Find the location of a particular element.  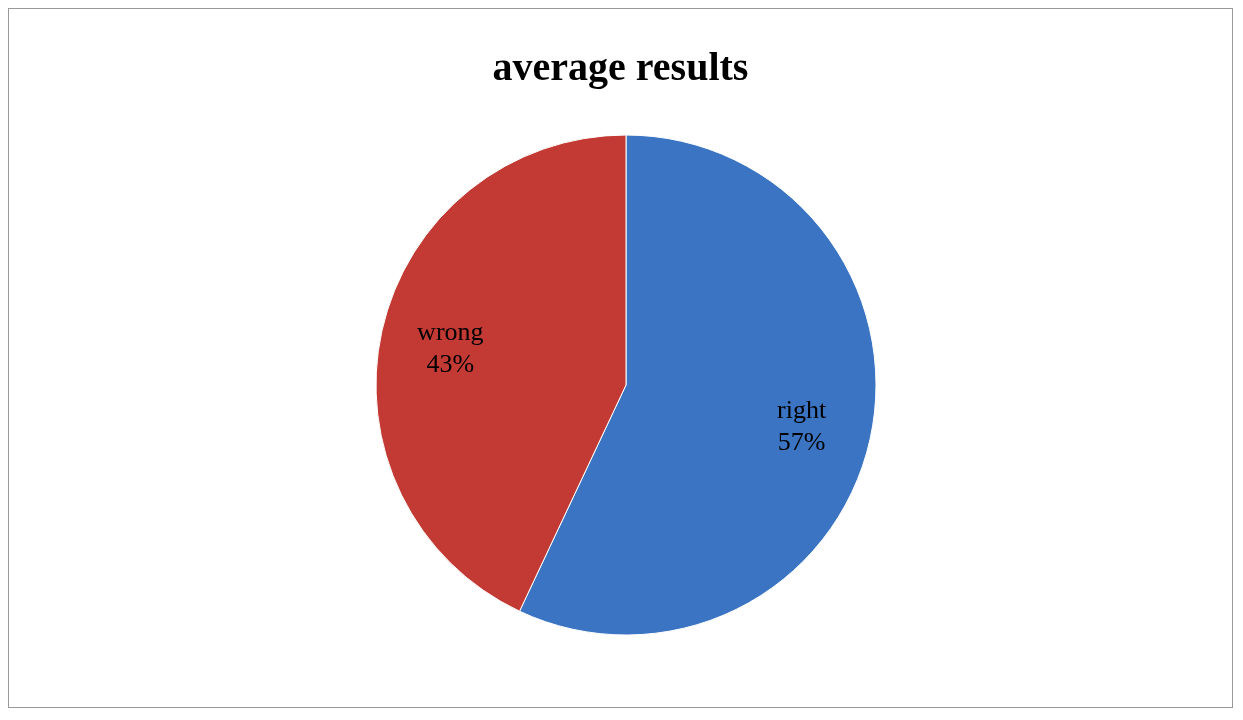

slice-label: wrong is located at coordinates (450, 331).